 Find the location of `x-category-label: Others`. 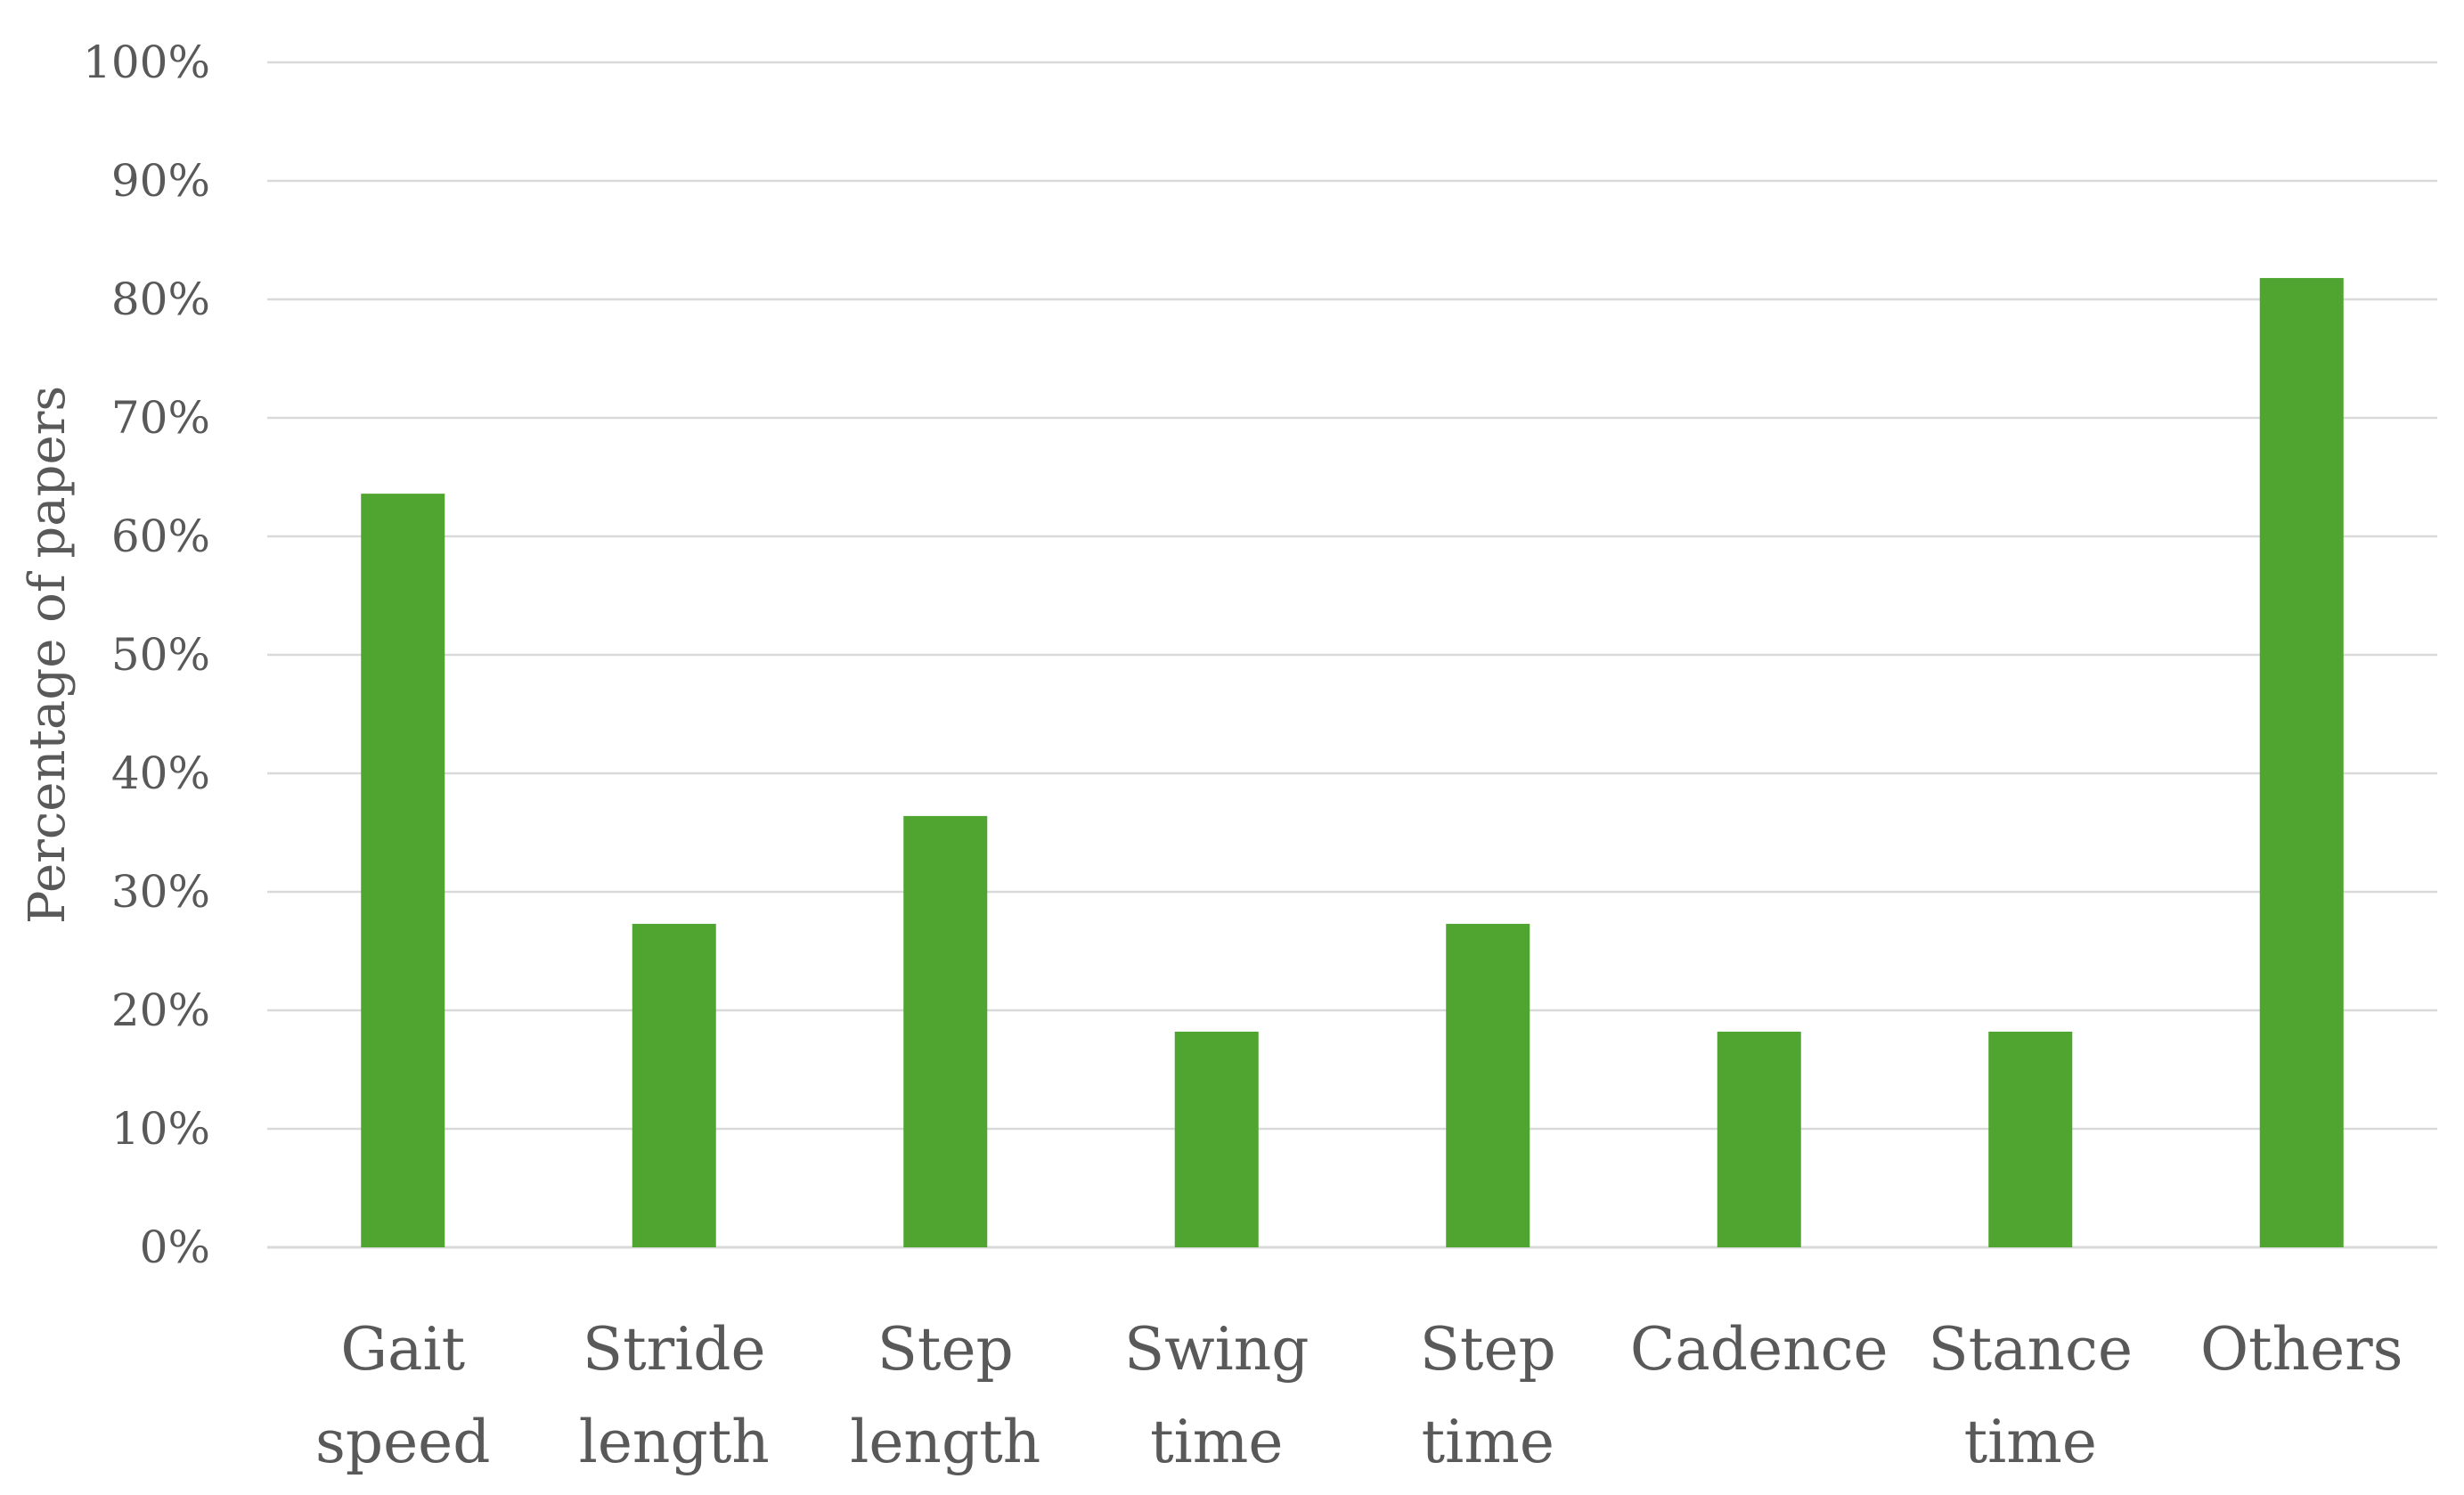

x-category-label: Others is located at coordinates (2302, 1350).